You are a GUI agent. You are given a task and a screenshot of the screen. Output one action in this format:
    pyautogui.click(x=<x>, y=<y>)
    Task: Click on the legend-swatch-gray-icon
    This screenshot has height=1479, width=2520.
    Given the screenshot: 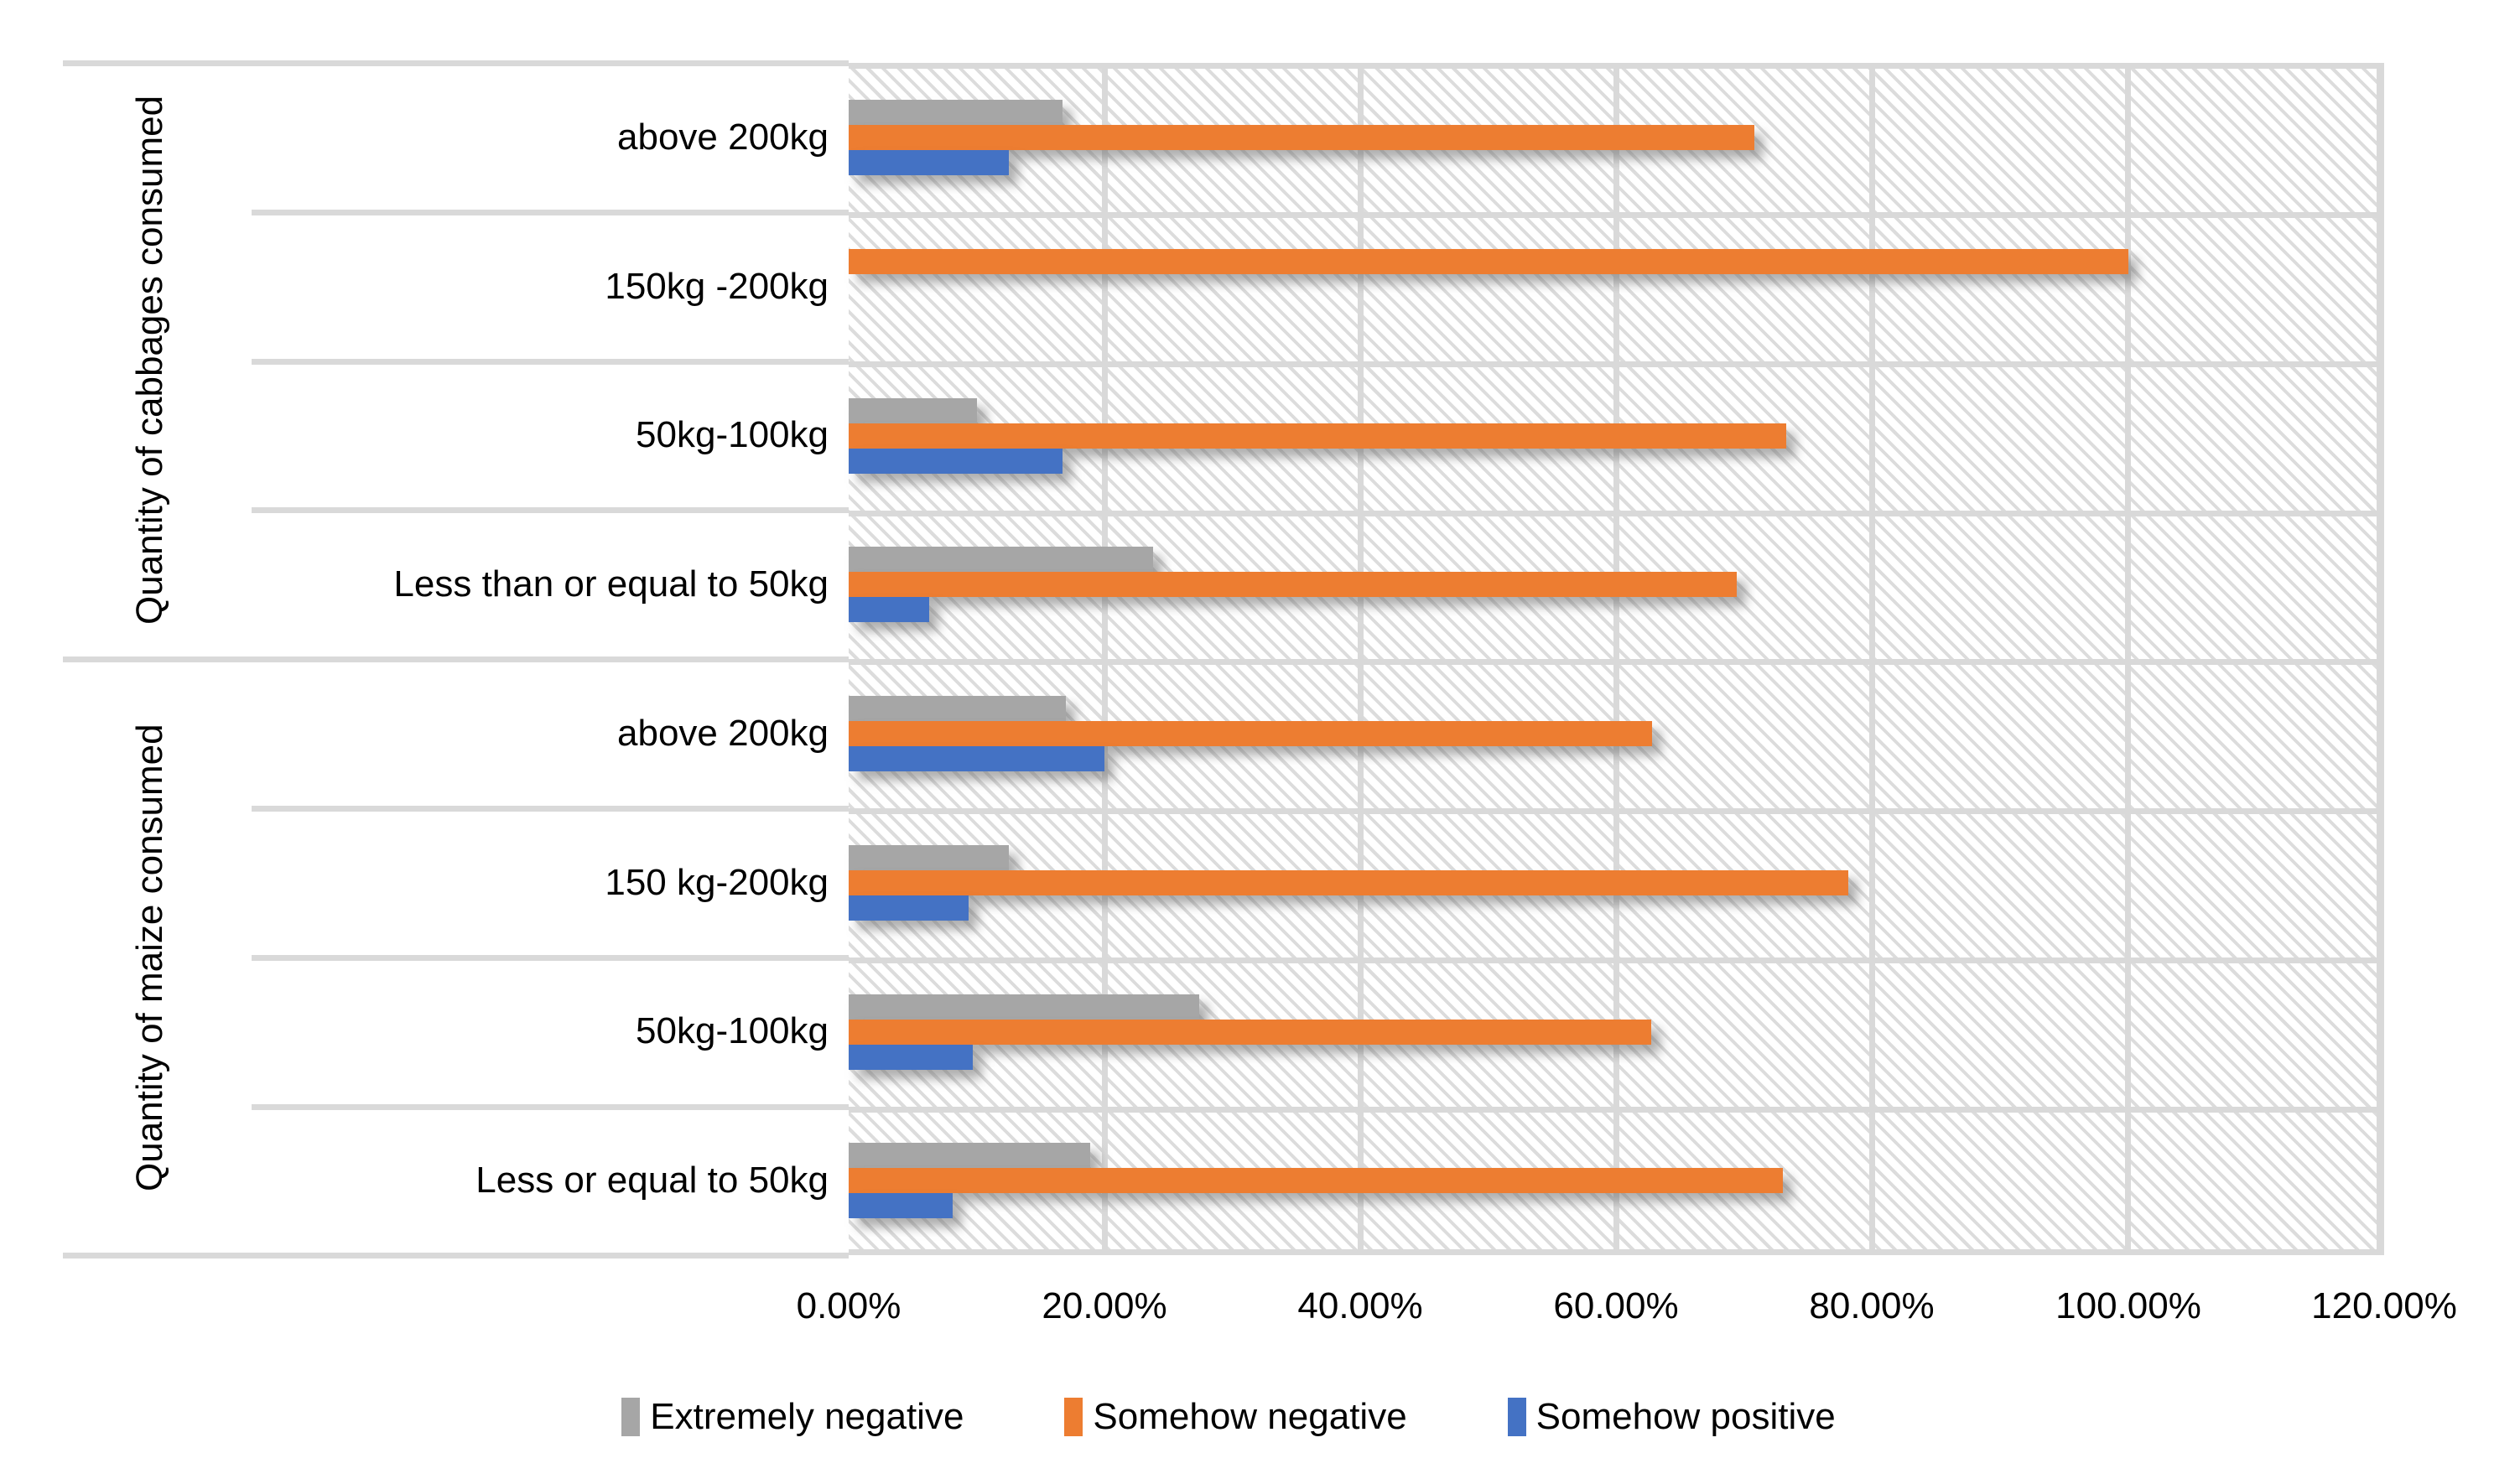 What is the action you would take?
    pyautogui.click(x=631, y=1417)
    